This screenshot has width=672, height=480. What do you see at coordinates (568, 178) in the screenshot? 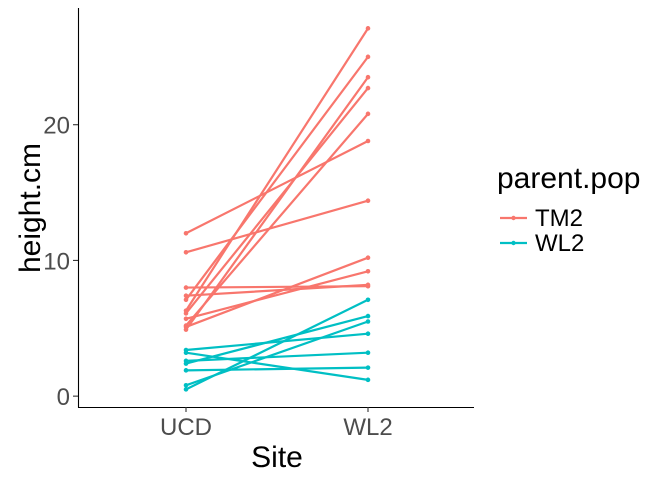
I see `legend-title: parent.pop` at bounding box center [568, 178].